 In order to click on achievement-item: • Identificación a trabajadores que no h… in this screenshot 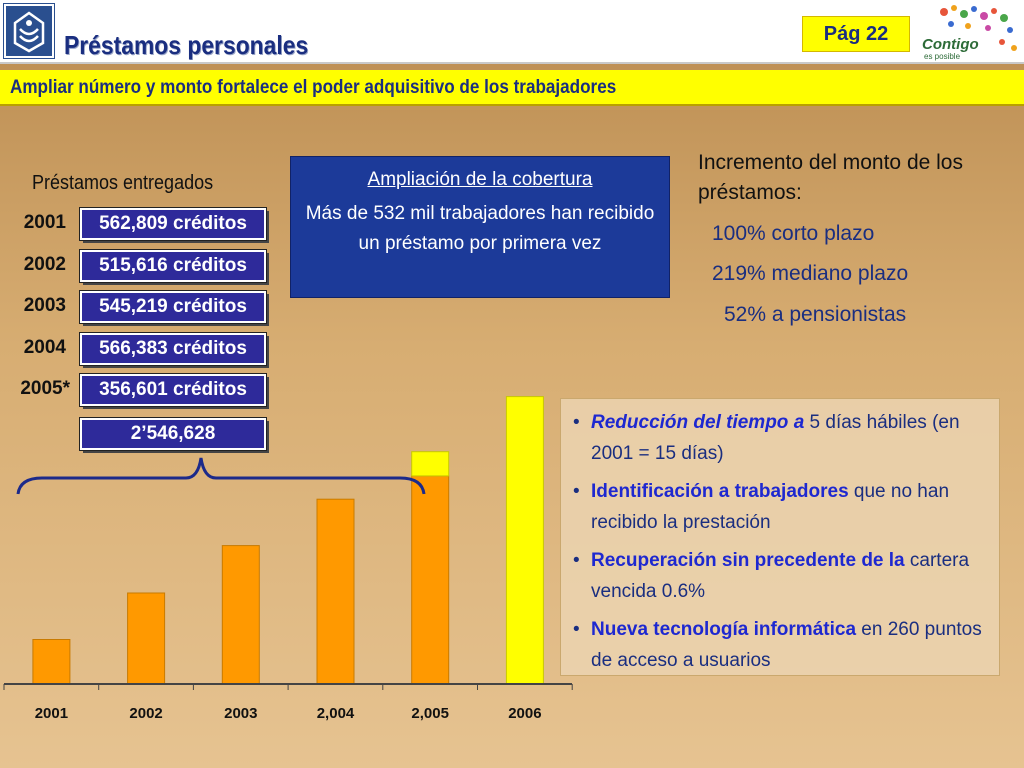, I will do `click(781, 507)`.